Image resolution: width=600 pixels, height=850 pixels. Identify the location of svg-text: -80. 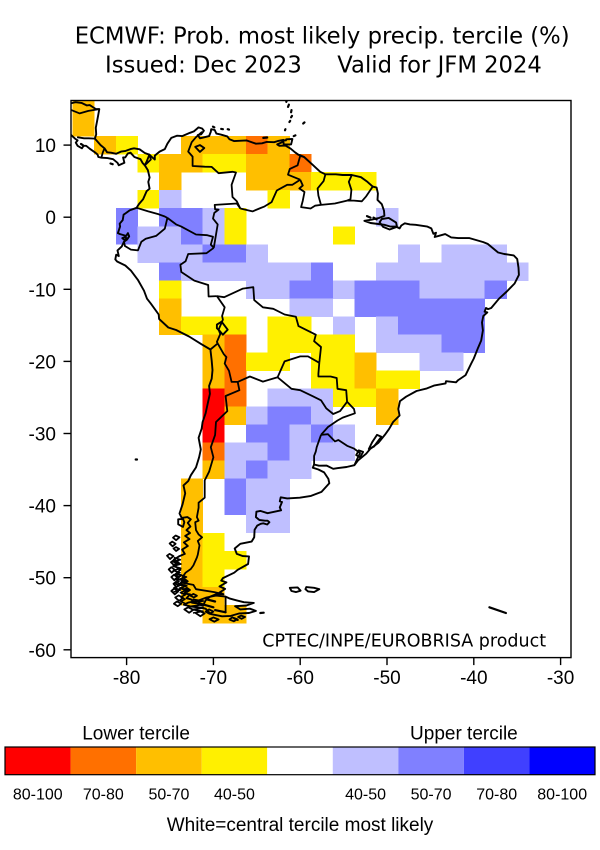
(126, 678).